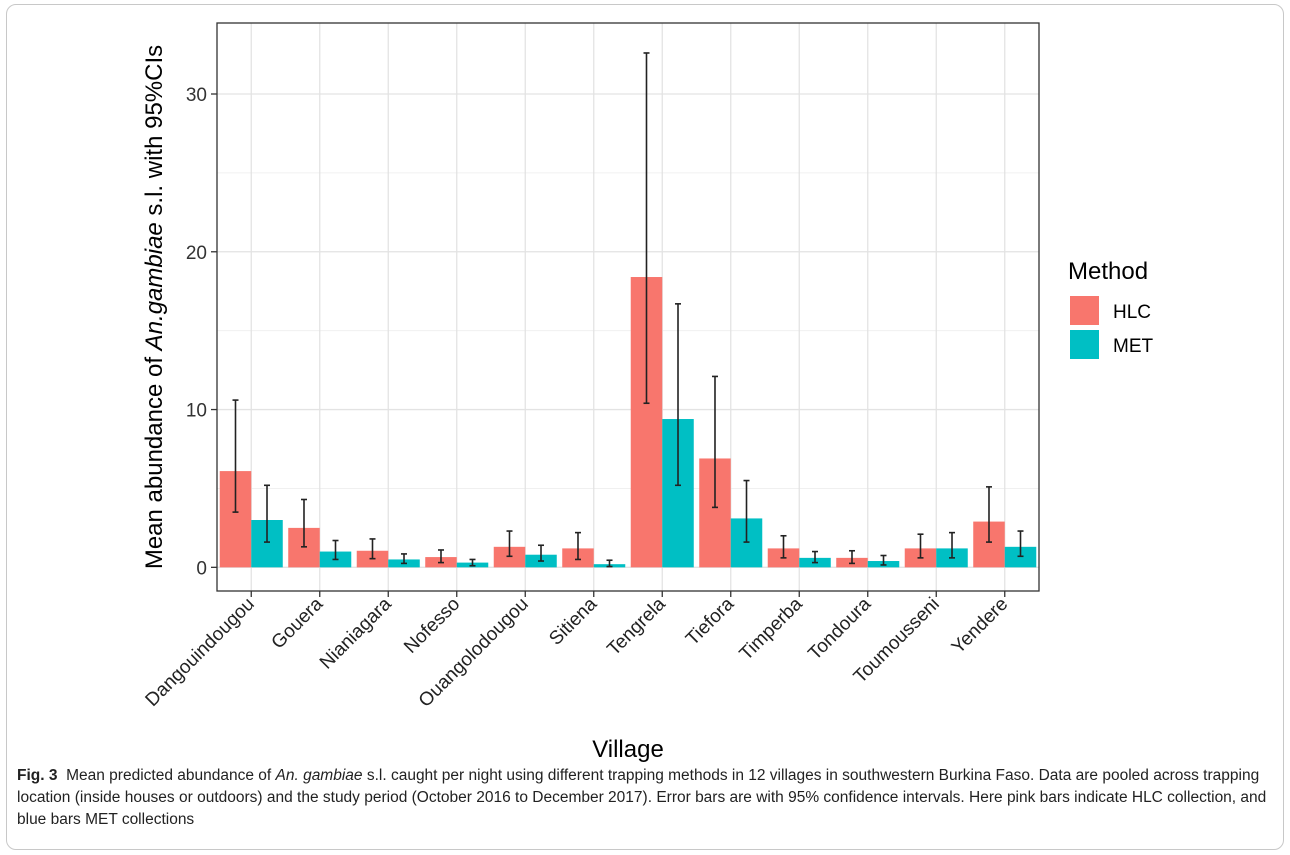 The width and height of the screenshot is (1290, 855). Describe the element at coordinates (783, 546) in the screenshot. I see `error-bar-hlc-timperba` at that location.